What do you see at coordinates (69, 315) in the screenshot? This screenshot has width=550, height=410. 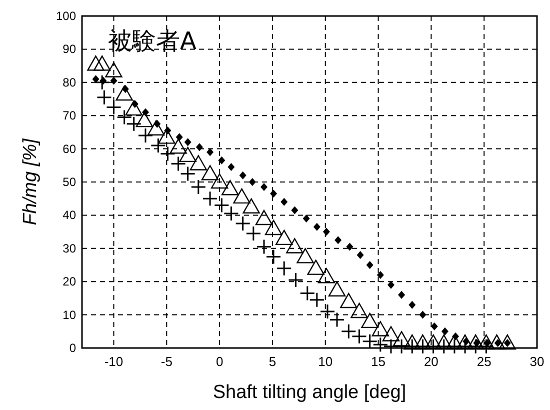 I see `y-tick-label: 10` at bounding box center [69, 315].